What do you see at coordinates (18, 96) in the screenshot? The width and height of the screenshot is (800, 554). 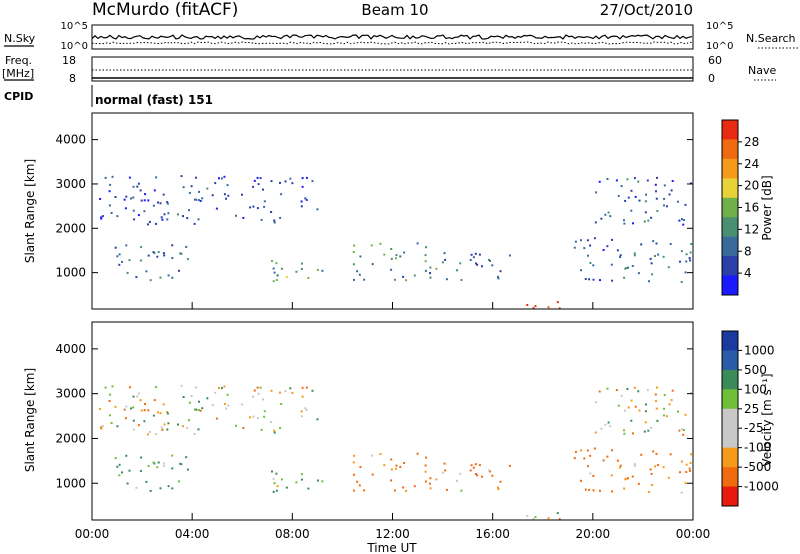 I see `cpid-label: CPID` at bounding box center [18, 96].